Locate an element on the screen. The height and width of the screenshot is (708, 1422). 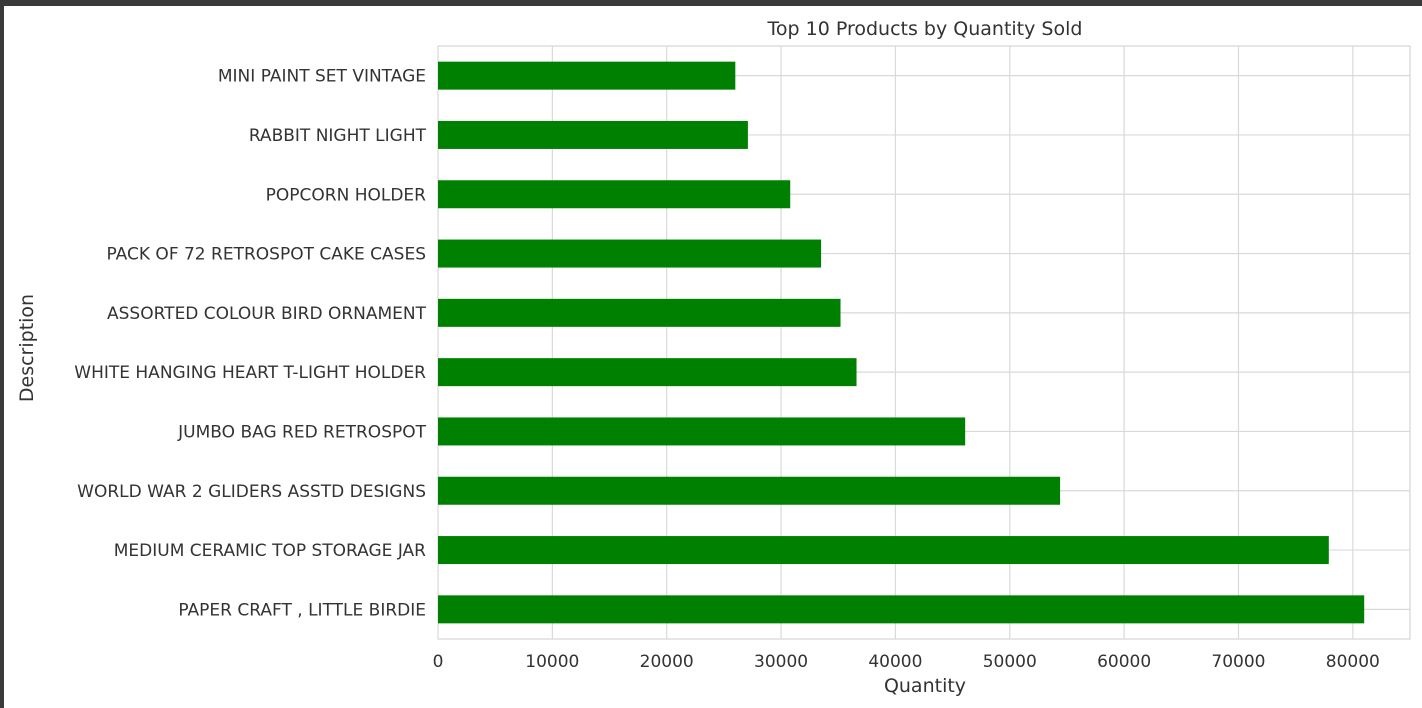
x-tick-label: 0 is located at coordinates (438, 662).